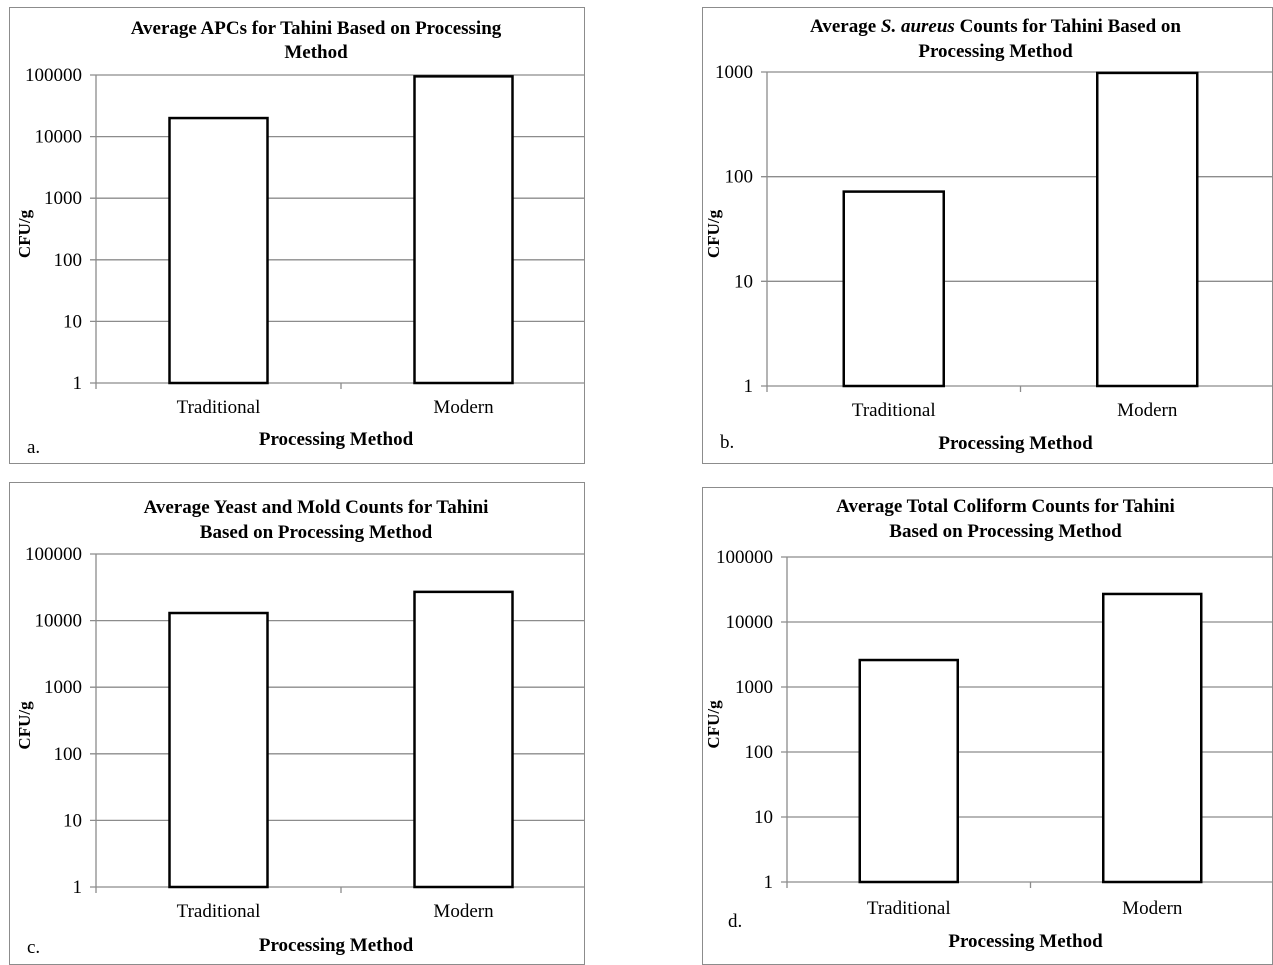 The image size is (1273, 965). Describe the element at coordinates (316, 52) in the screenshot. I see `chart-title-line: Method` at that location.